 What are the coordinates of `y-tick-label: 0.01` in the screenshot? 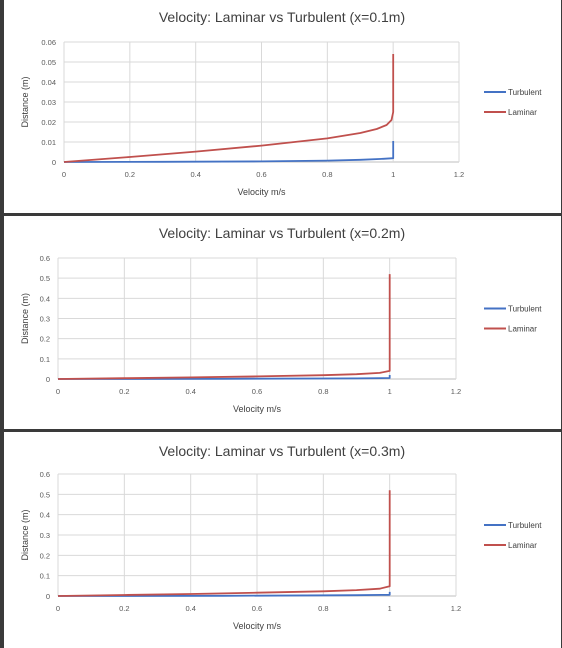 It's located at (48, 142).